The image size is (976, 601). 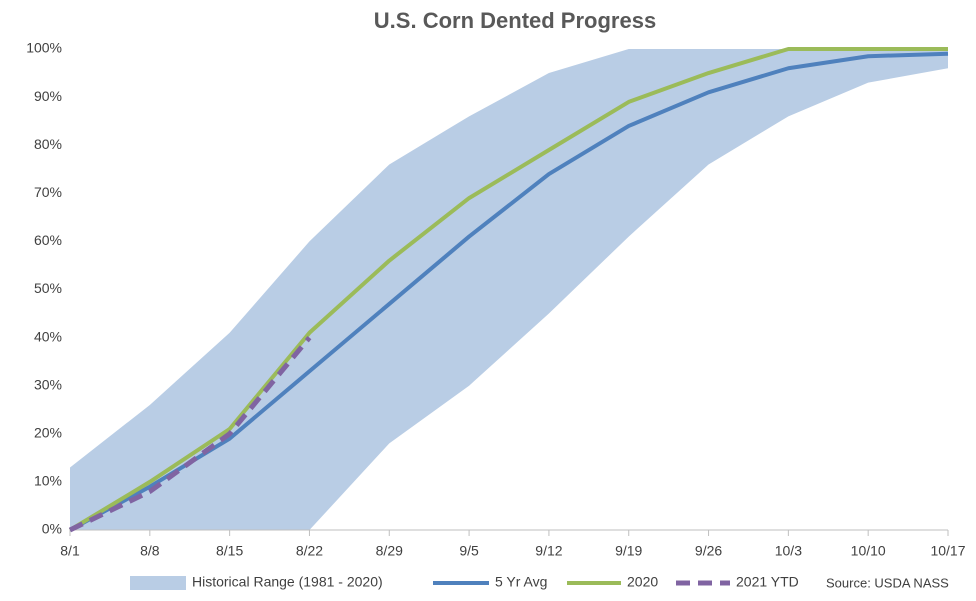 I want to click on y-tick-label: 50%, so click(x=48, y=288).